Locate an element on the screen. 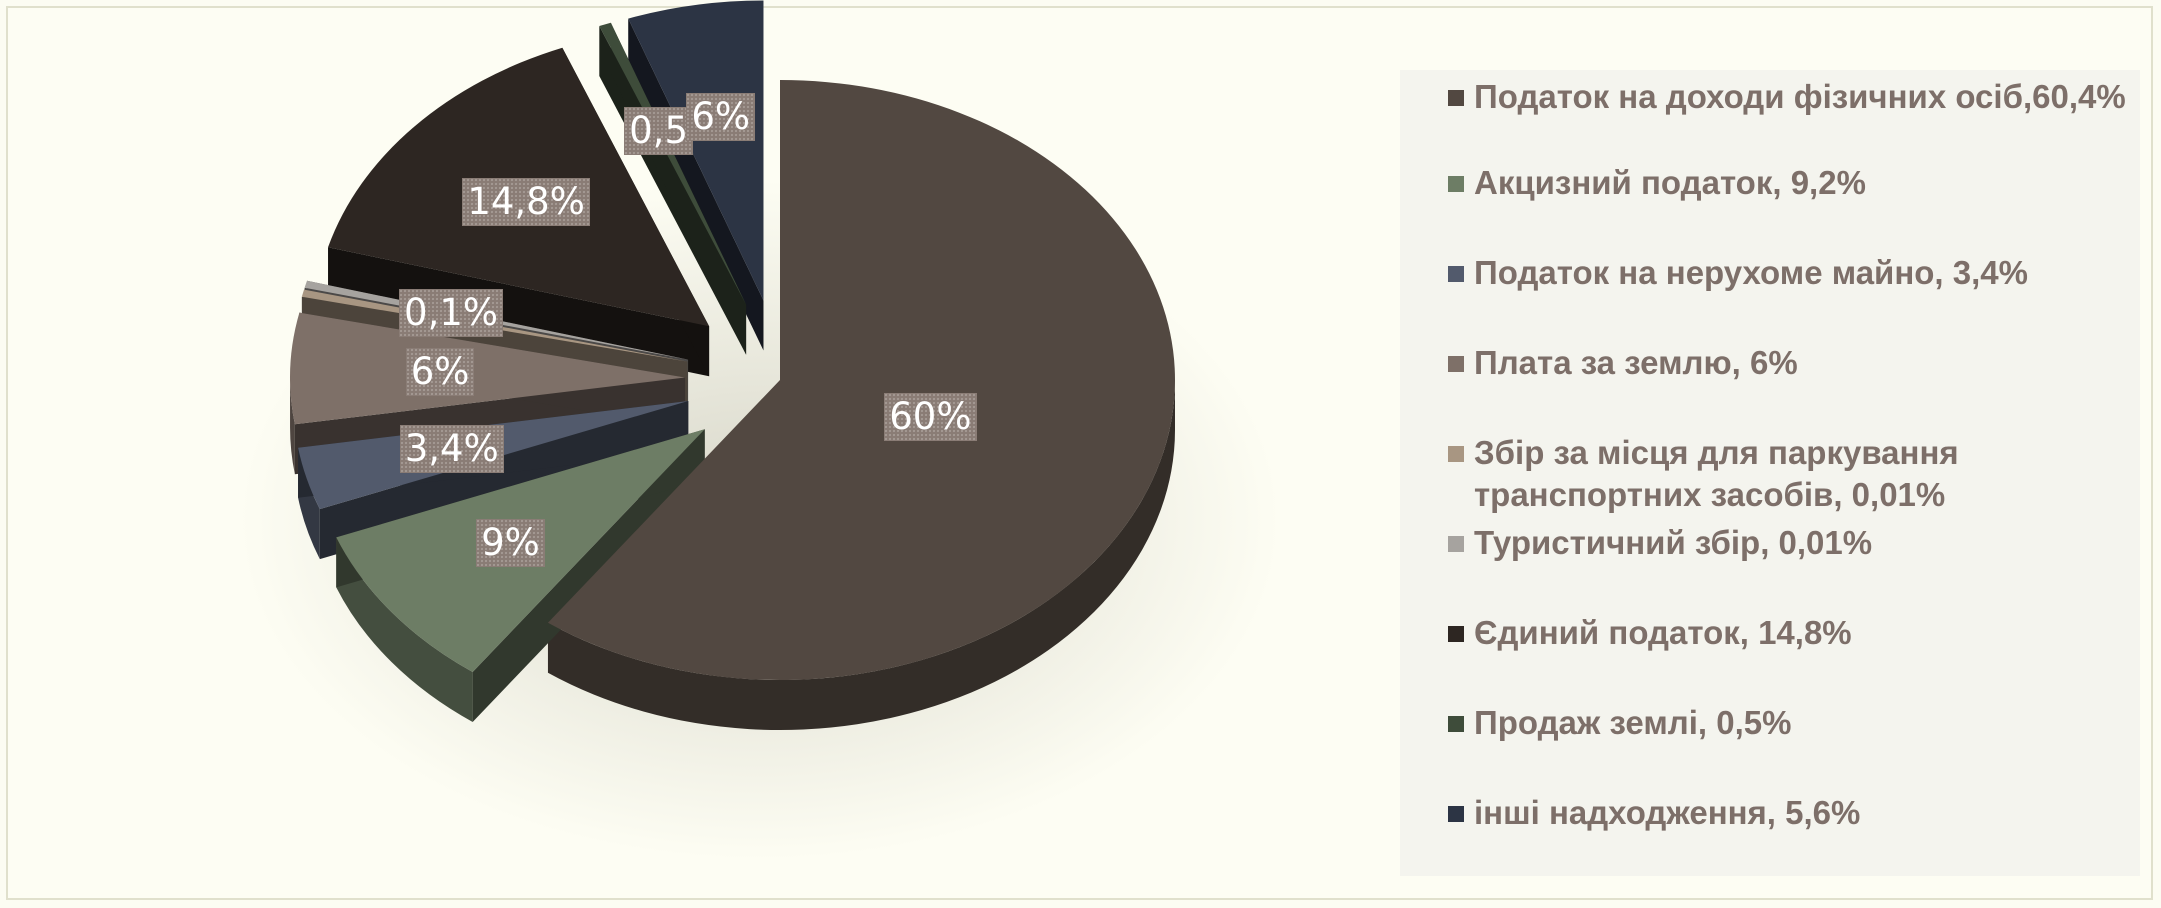  legend-label: інші надходження, 5,6% is located at coordinates (1667, 812).